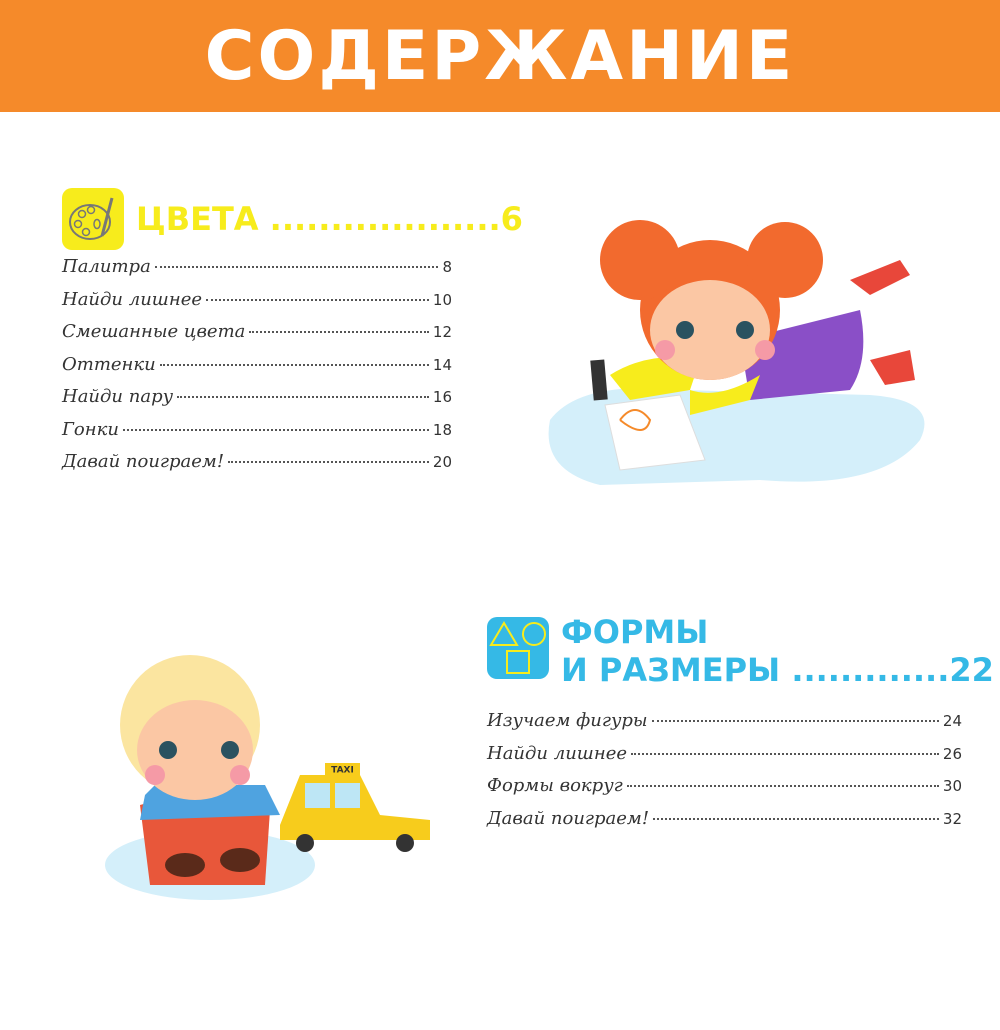 This screenshot has width=1000, height=1030. What do you see at coordinates (635, 632) in the screenshot?
I see `section-title-line1: ФОРМЫ` at bounding box center [635, 632].